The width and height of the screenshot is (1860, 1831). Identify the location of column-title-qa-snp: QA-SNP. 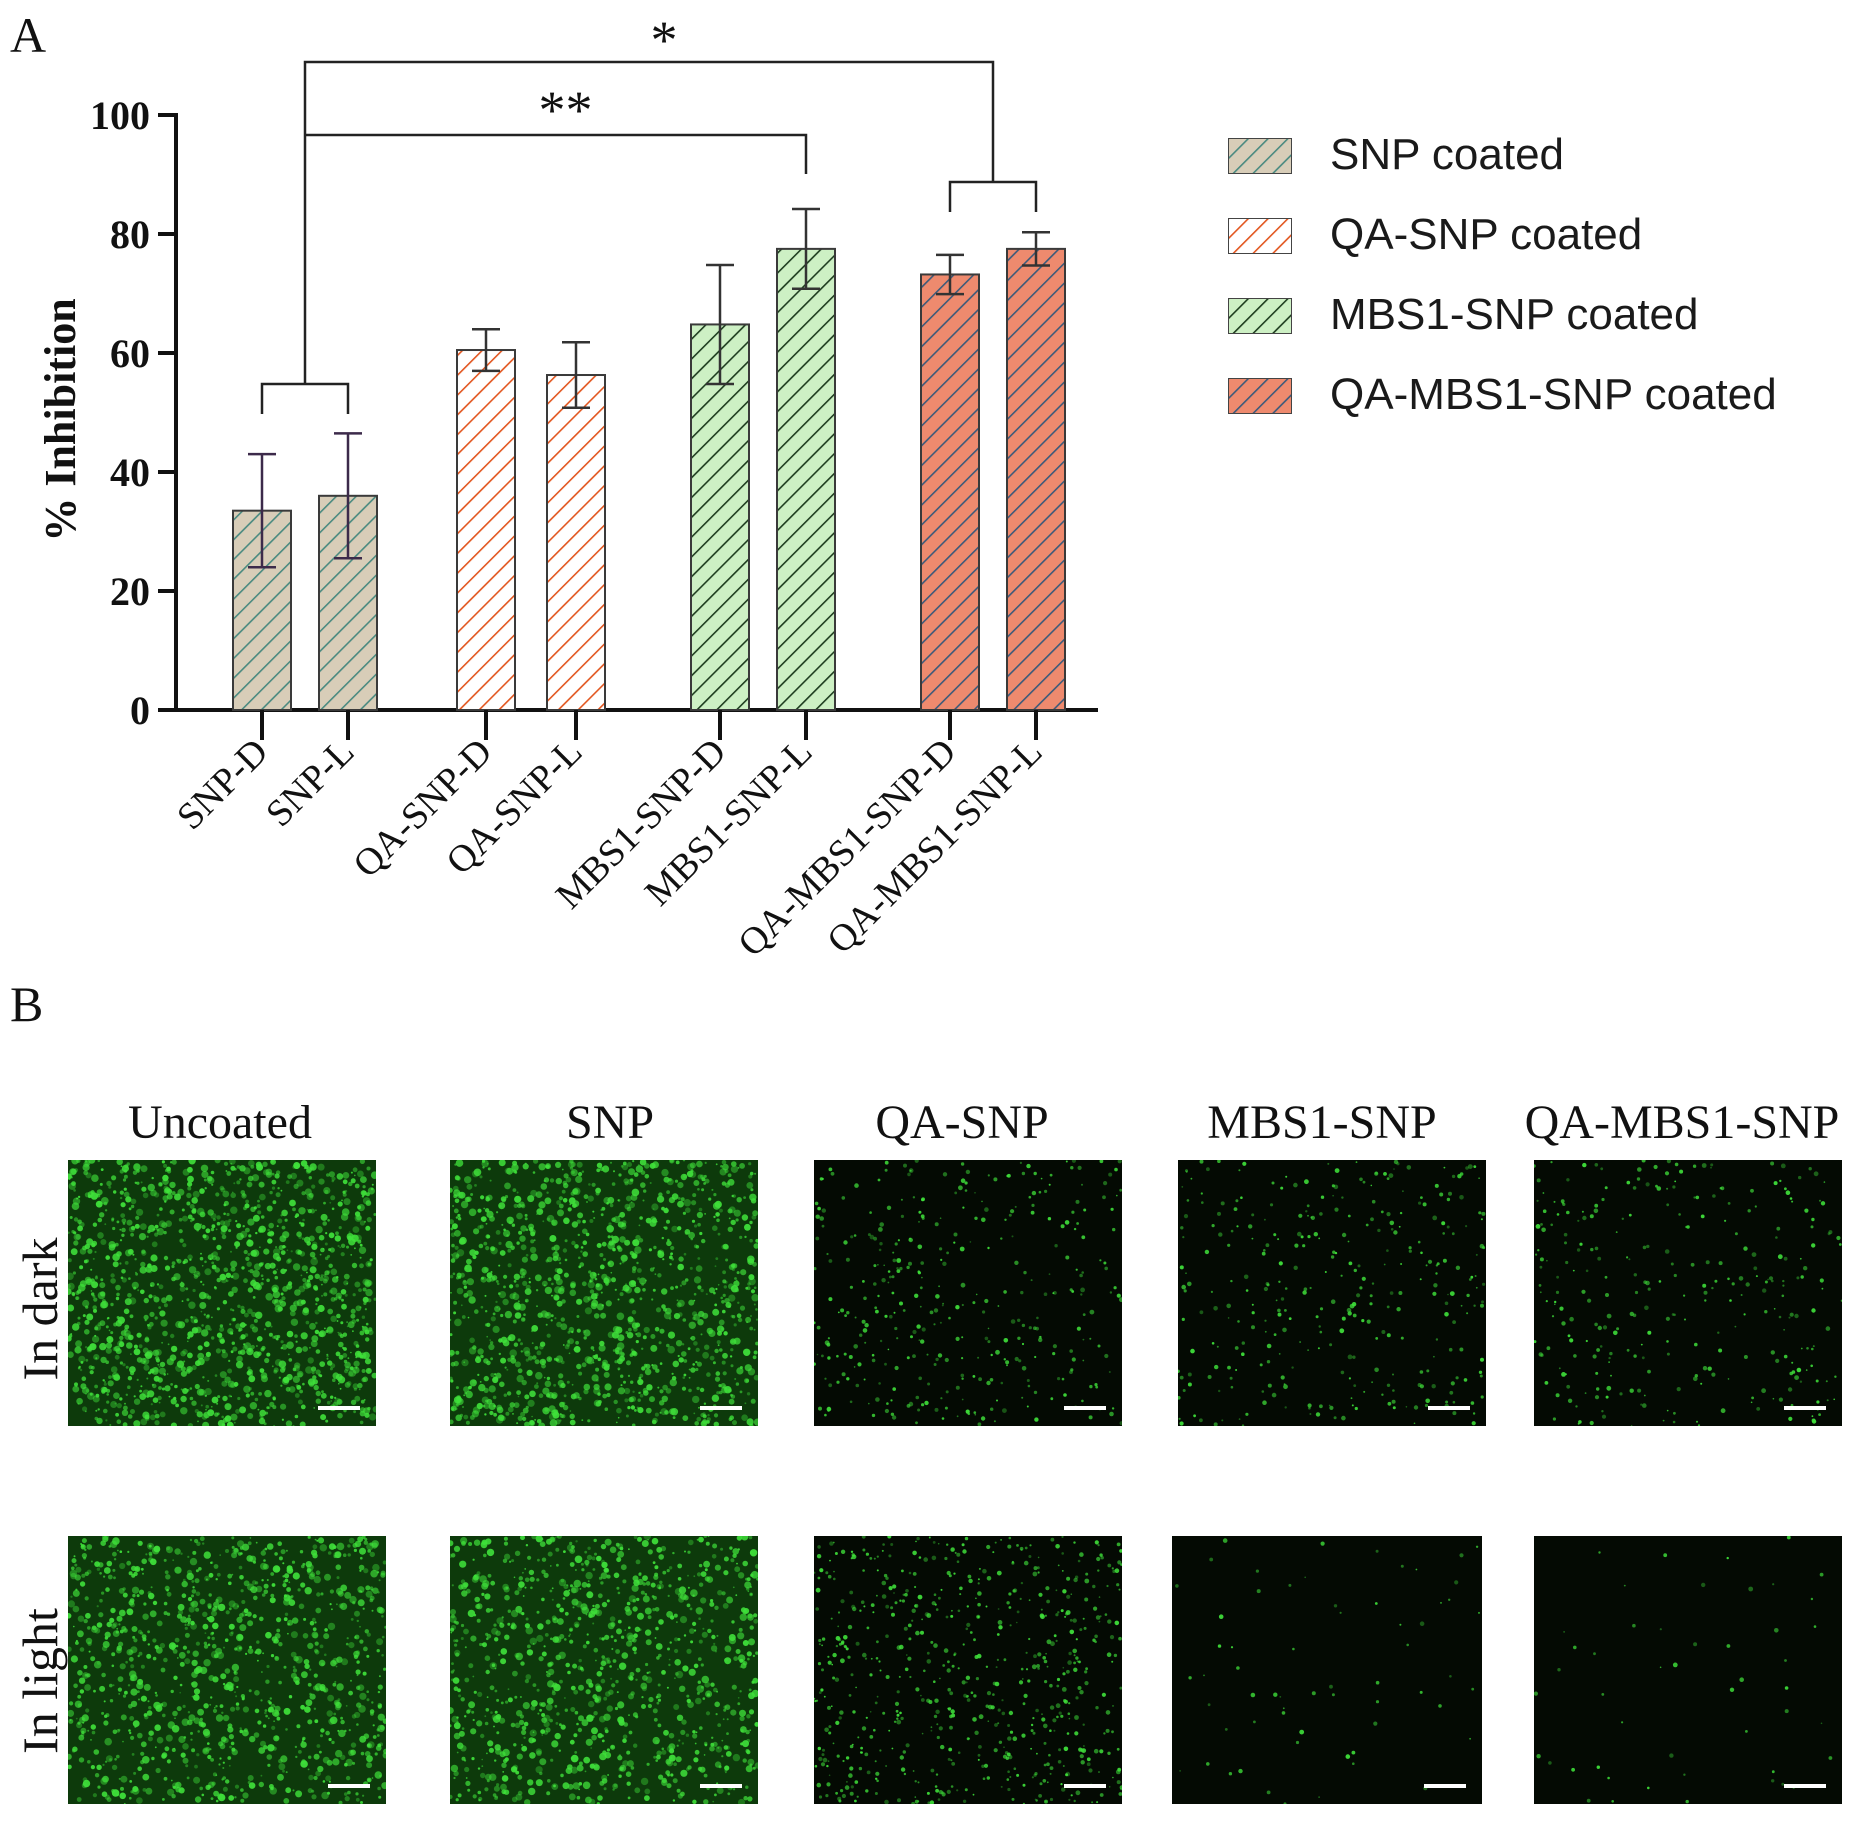
(962, 1122).